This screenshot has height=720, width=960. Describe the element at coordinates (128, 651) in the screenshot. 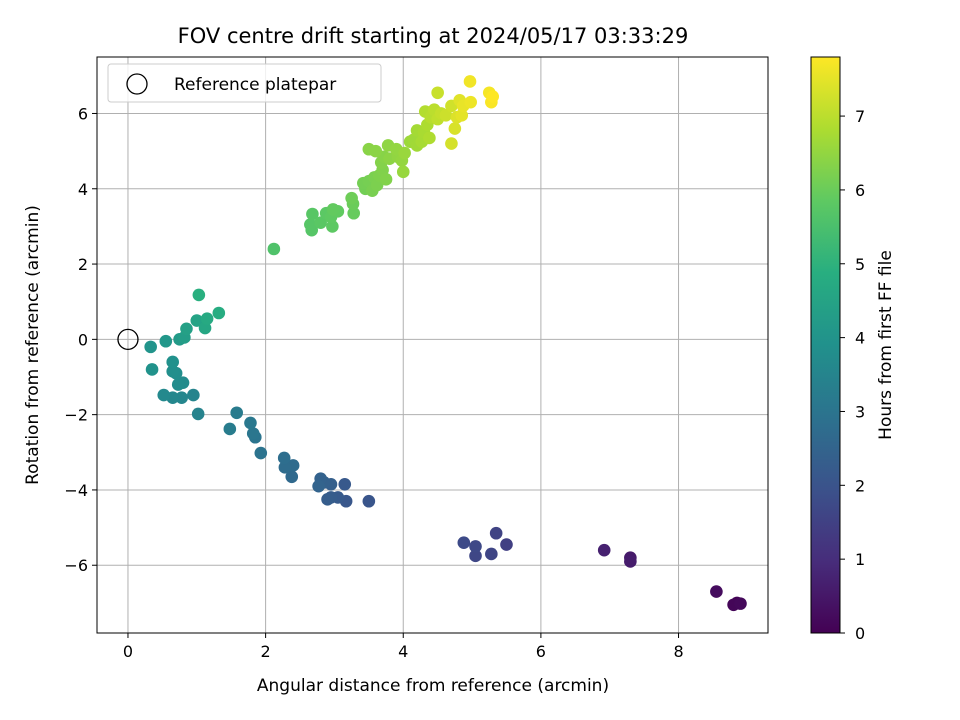

I see `x-tick-label: 0` at that location.